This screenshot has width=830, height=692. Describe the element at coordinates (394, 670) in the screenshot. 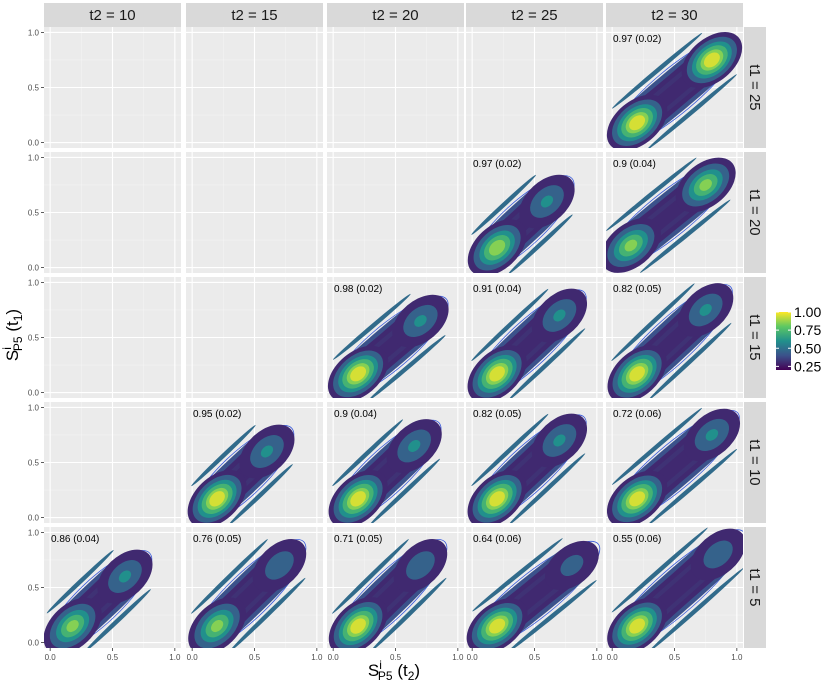

I see `x-axis-title: Si P5 (t2)` at that location.